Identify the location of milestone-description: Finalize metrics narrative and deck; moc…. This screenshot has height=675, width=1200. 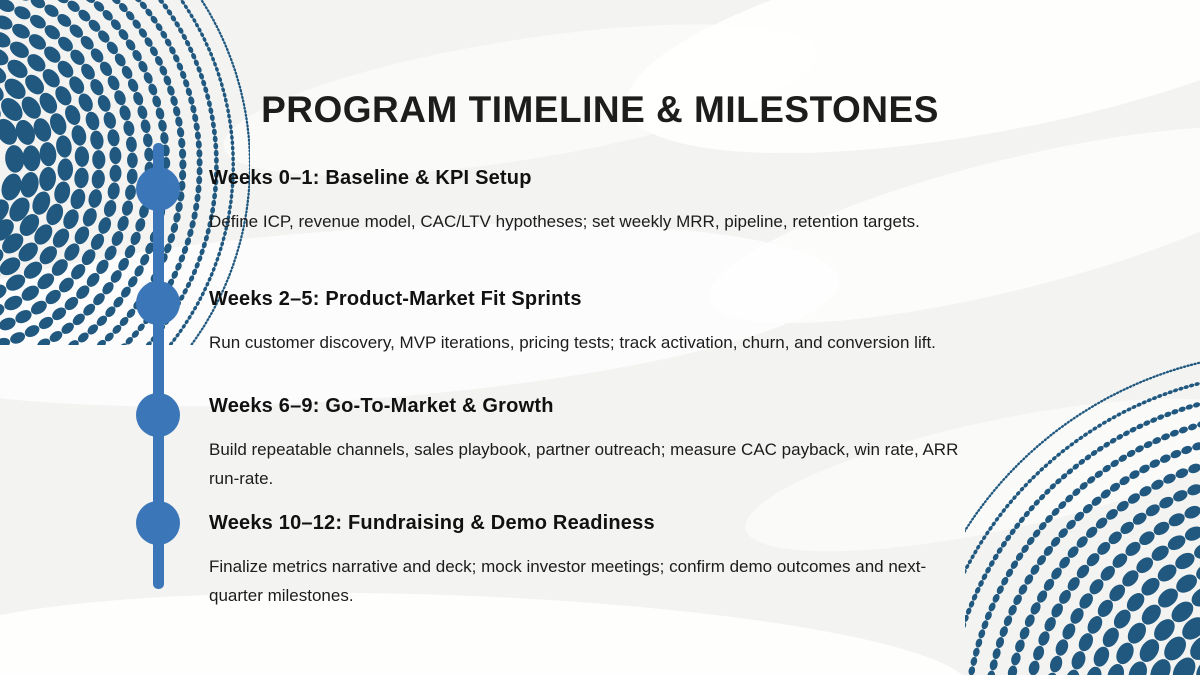
(568, 581).